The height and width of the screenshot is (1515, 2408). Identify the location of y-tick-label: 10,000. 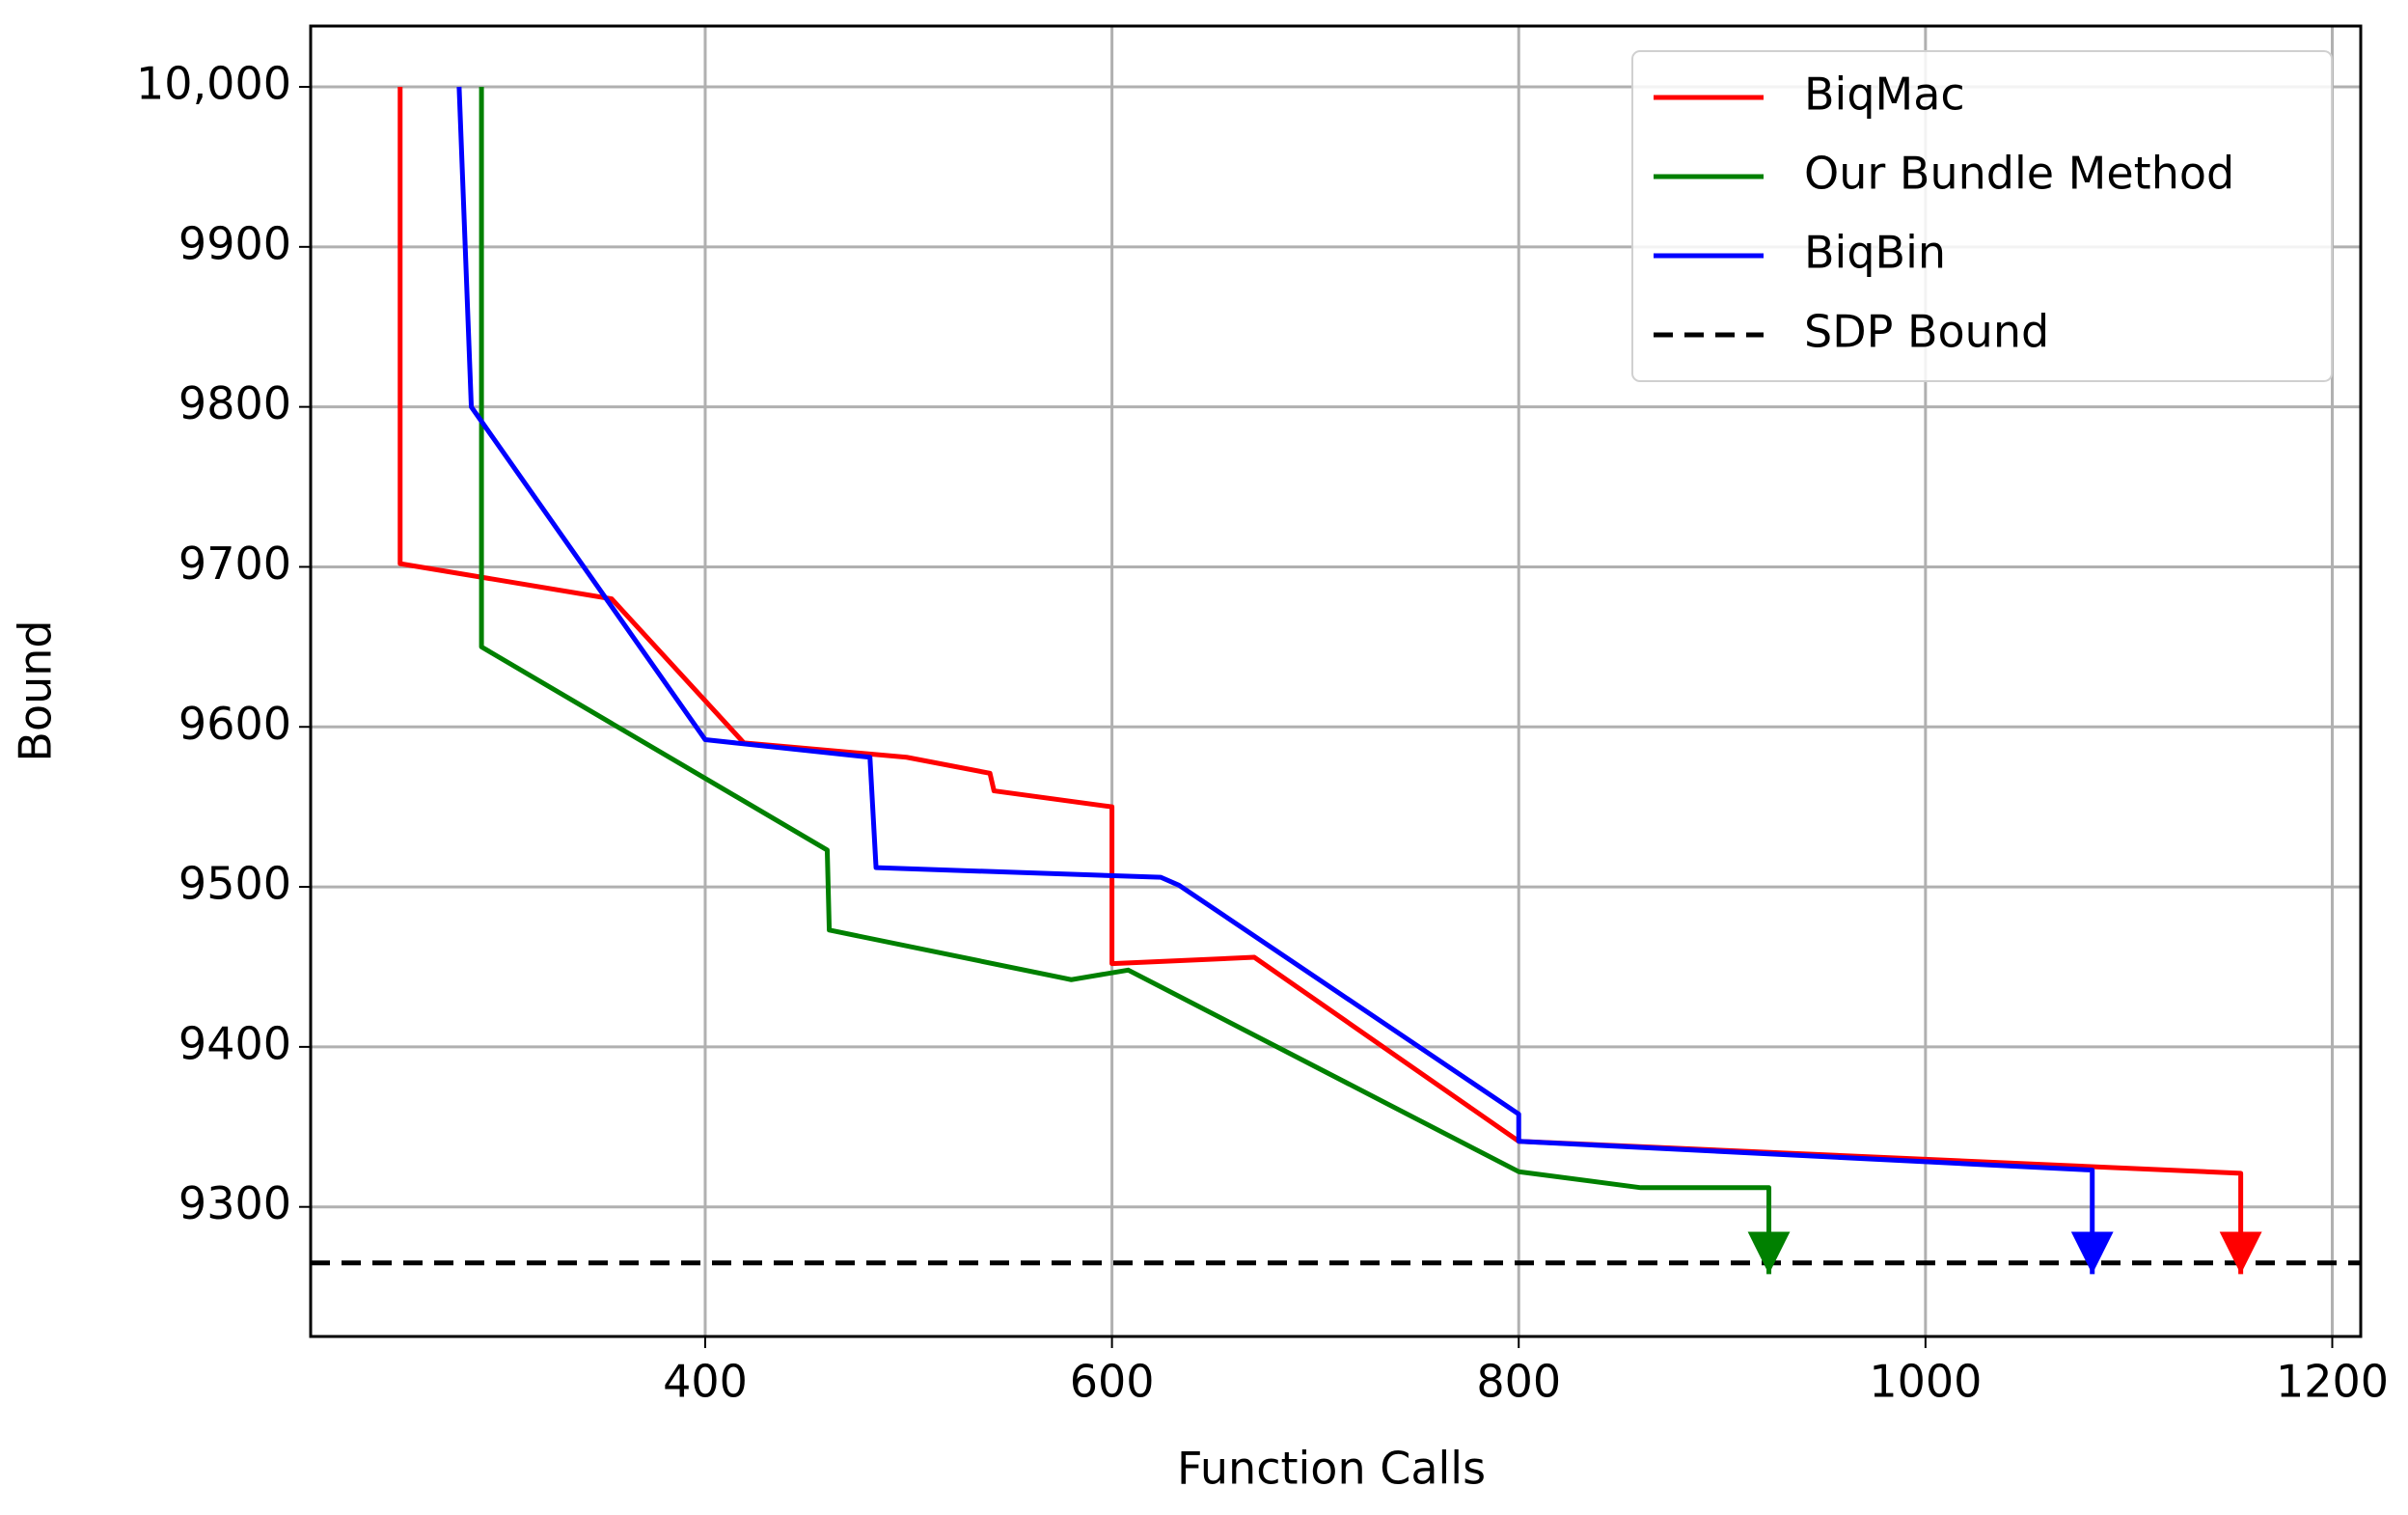
(213, 84).